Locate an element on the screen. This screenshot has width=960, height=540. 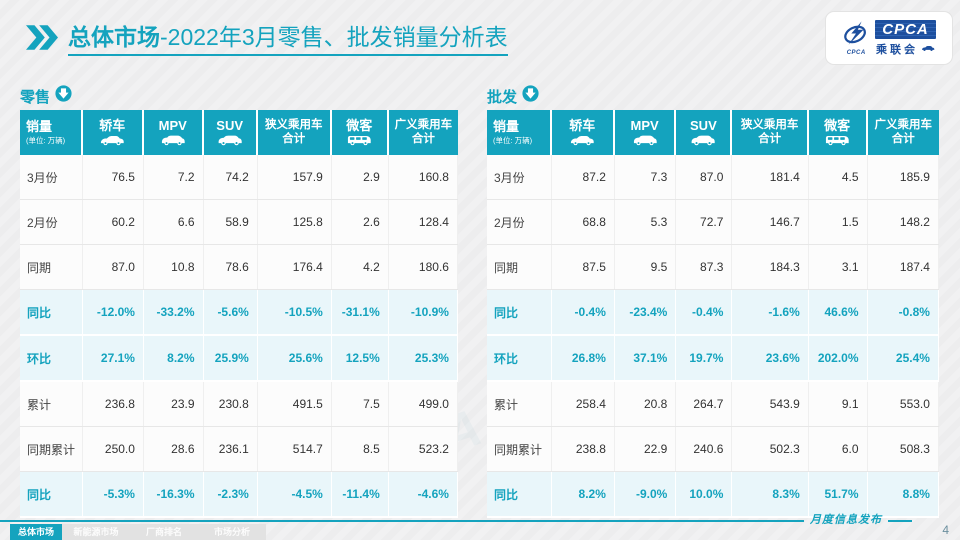
retail-row-7: 同比 -5.3% -16.3% -2.3% -4.5% -11.4% -4.6% is located at coordinates (239, 495).